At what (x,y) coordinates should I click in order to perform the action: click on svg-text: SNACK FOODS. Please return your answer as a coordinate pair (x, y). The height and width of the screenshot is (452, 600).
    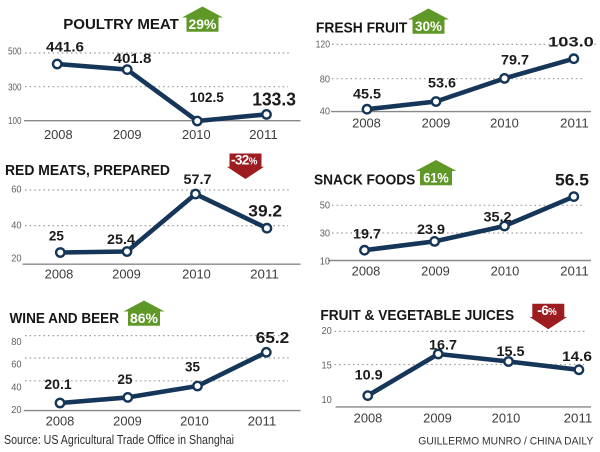
    Looking at the image, I should click on (364, 180).